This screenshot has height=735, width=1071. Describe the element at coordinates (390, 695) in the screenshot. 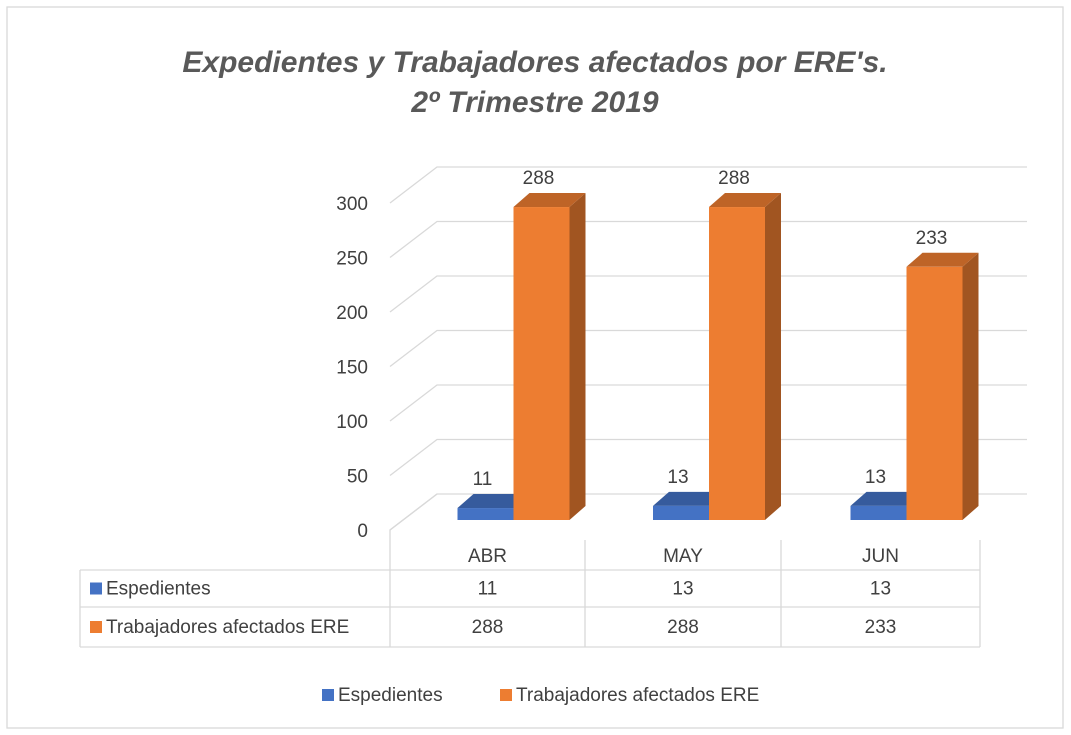

I see `legend-label: Espedientes` at that location.